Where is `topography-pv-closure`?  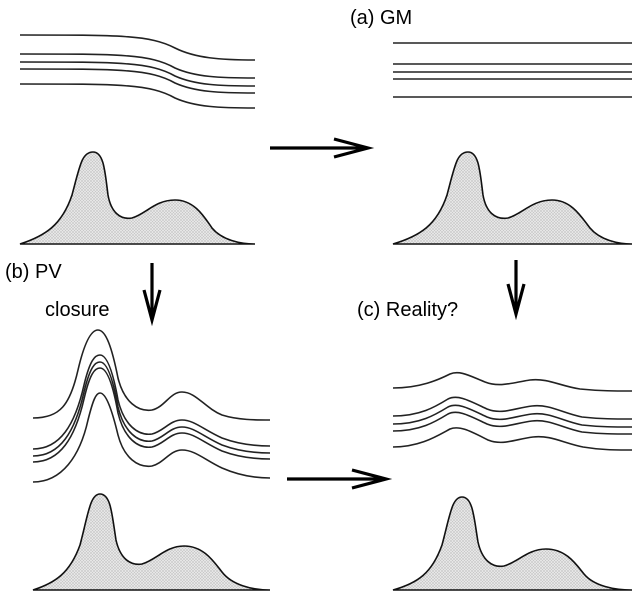
topography-pv-closure is located at coordinates (151, 542).